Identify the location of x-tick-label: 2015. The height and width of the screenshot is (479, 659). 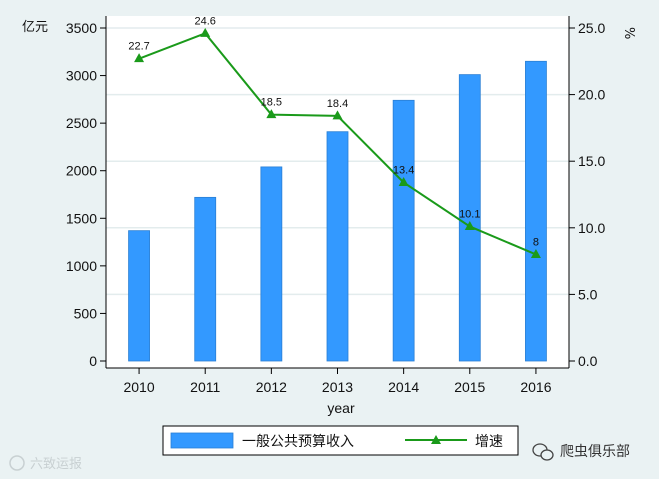
(469, 387).